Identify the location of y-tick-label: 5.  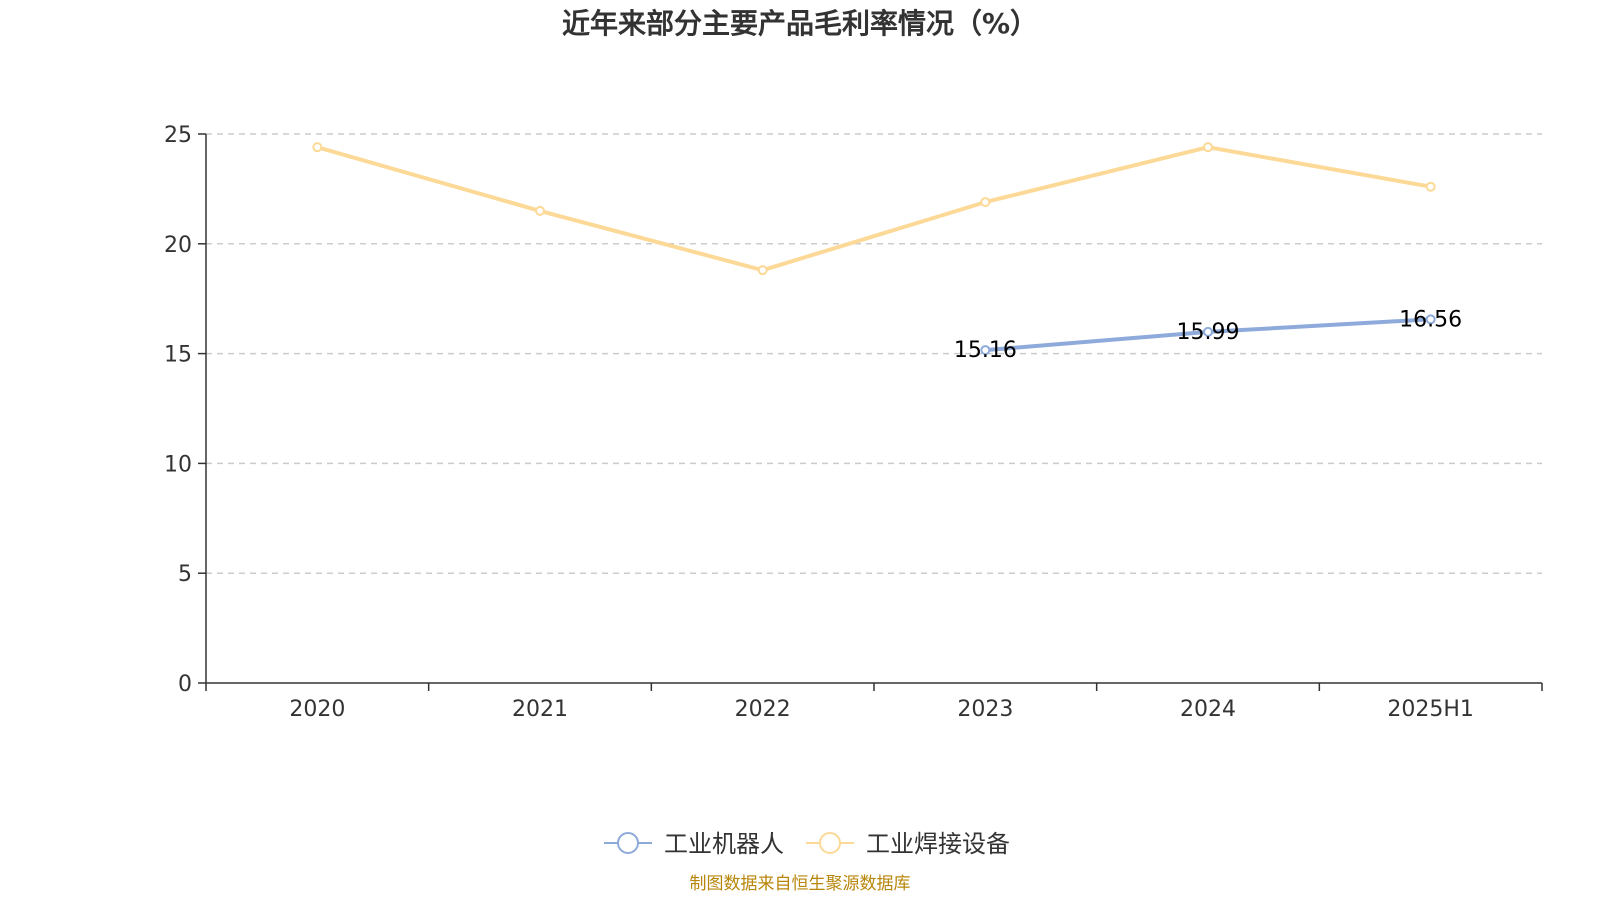
(185, 574).